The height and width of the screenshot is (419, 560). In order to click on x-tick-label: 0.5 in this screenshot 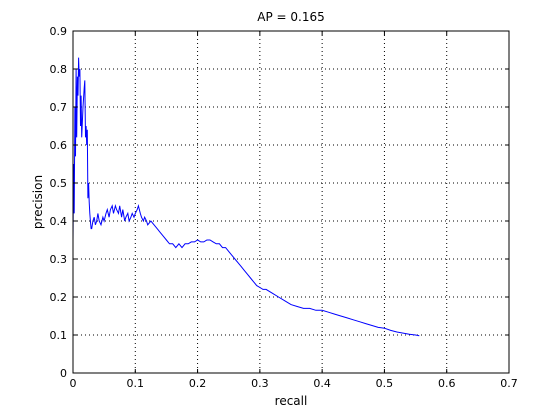, I will do `click(385, 383)`.